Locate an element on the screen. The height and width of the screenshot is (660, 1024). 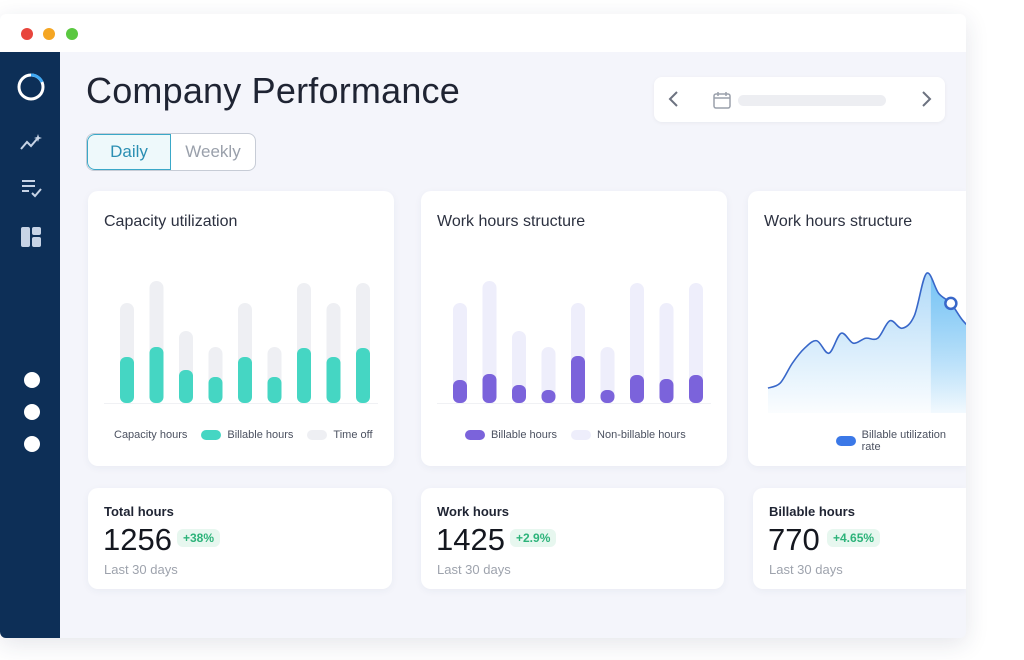
maximize-window-button is located at coordinates (72, 34).